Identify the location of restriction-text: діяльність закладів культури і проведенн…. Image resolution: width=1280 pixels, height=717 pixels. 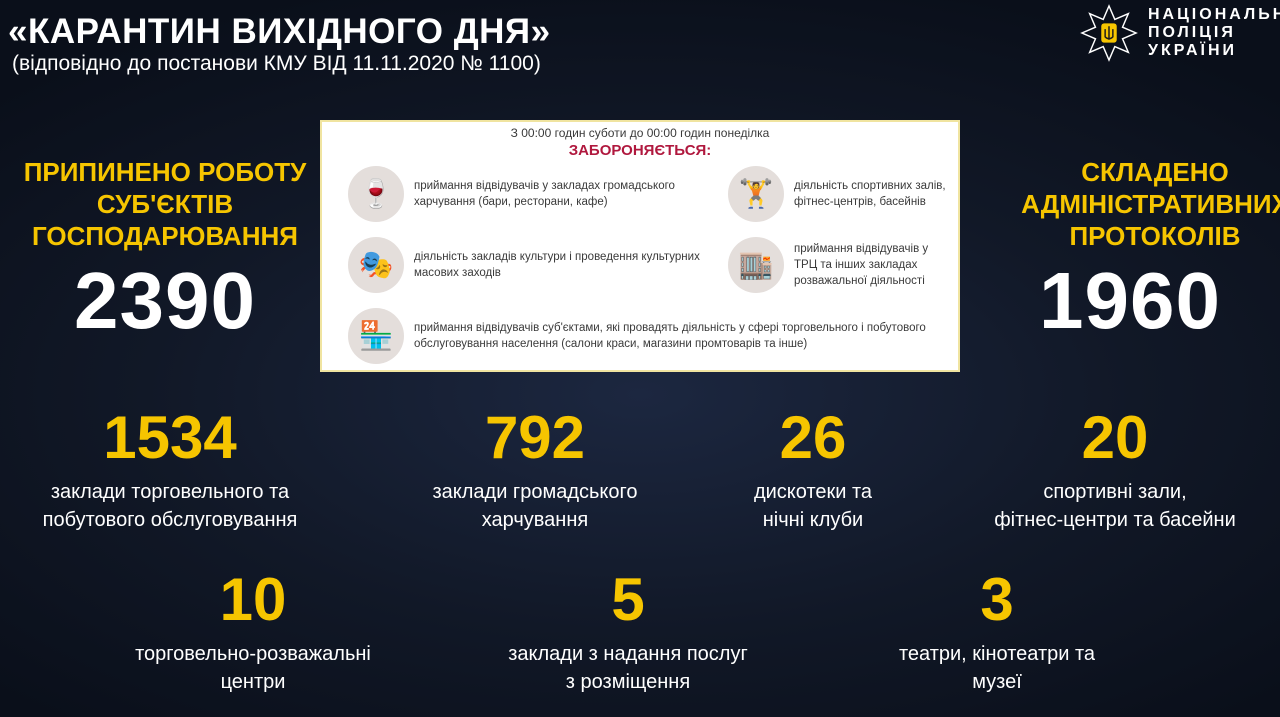
(557, 265).